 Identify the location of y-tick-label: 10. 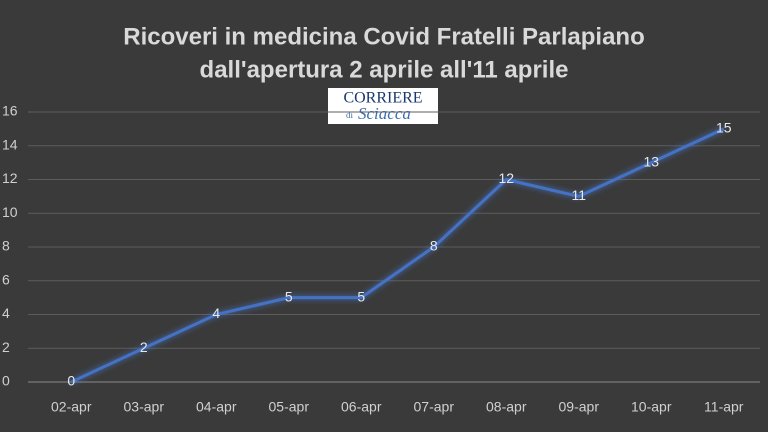
(10, 212).